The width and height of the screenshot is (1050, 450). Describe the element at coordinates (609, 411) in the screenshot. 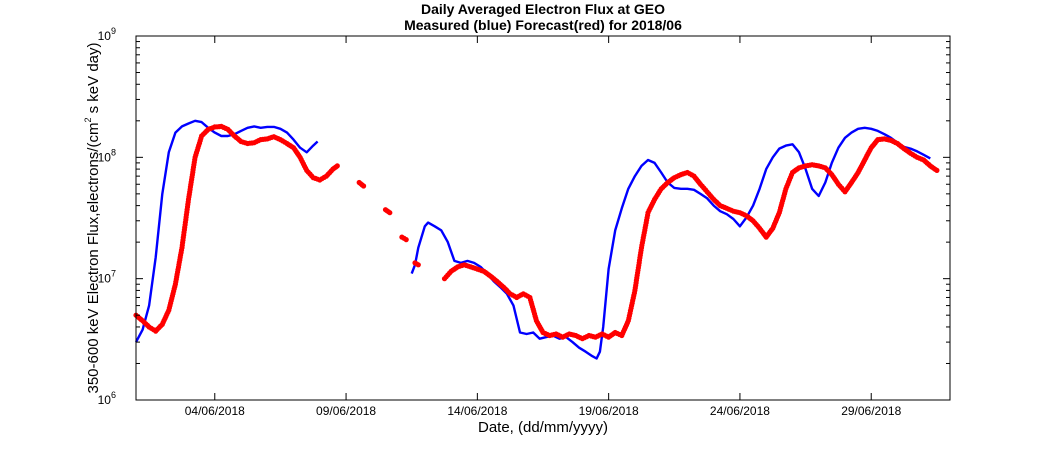

I see `x-tick-label: 19/06/2018` at that location.